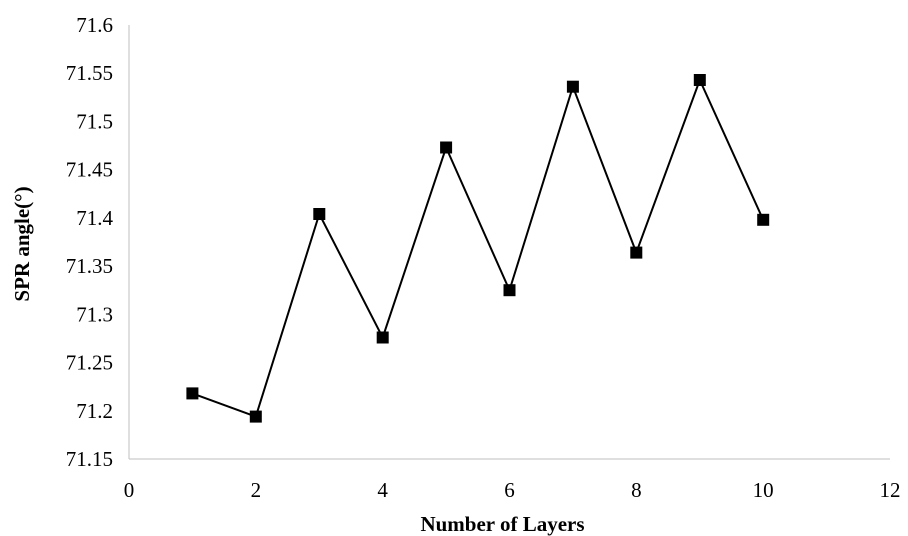 The width and height of the screenshot is (908, 536). I want to click on x-tick-label: 4, so click(382, 490).